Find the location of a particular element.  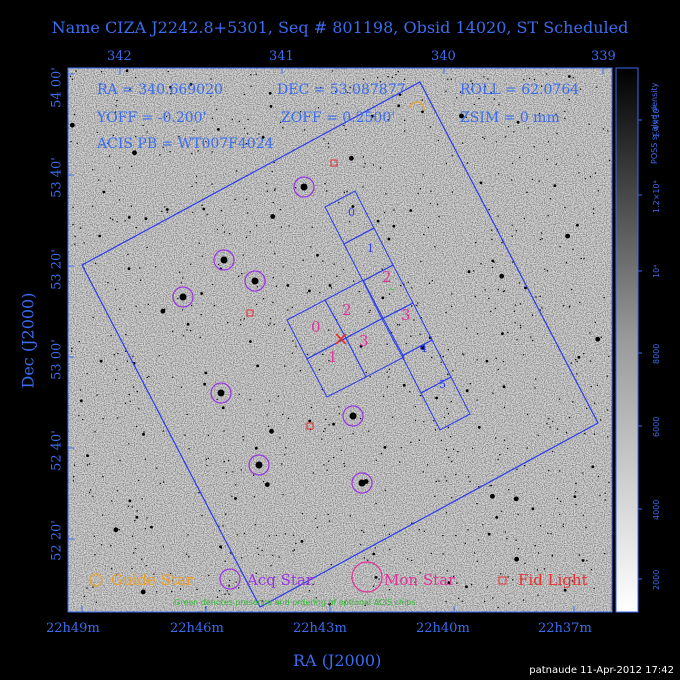

top-tick-label: 341 is located at coordinates (281, 56).